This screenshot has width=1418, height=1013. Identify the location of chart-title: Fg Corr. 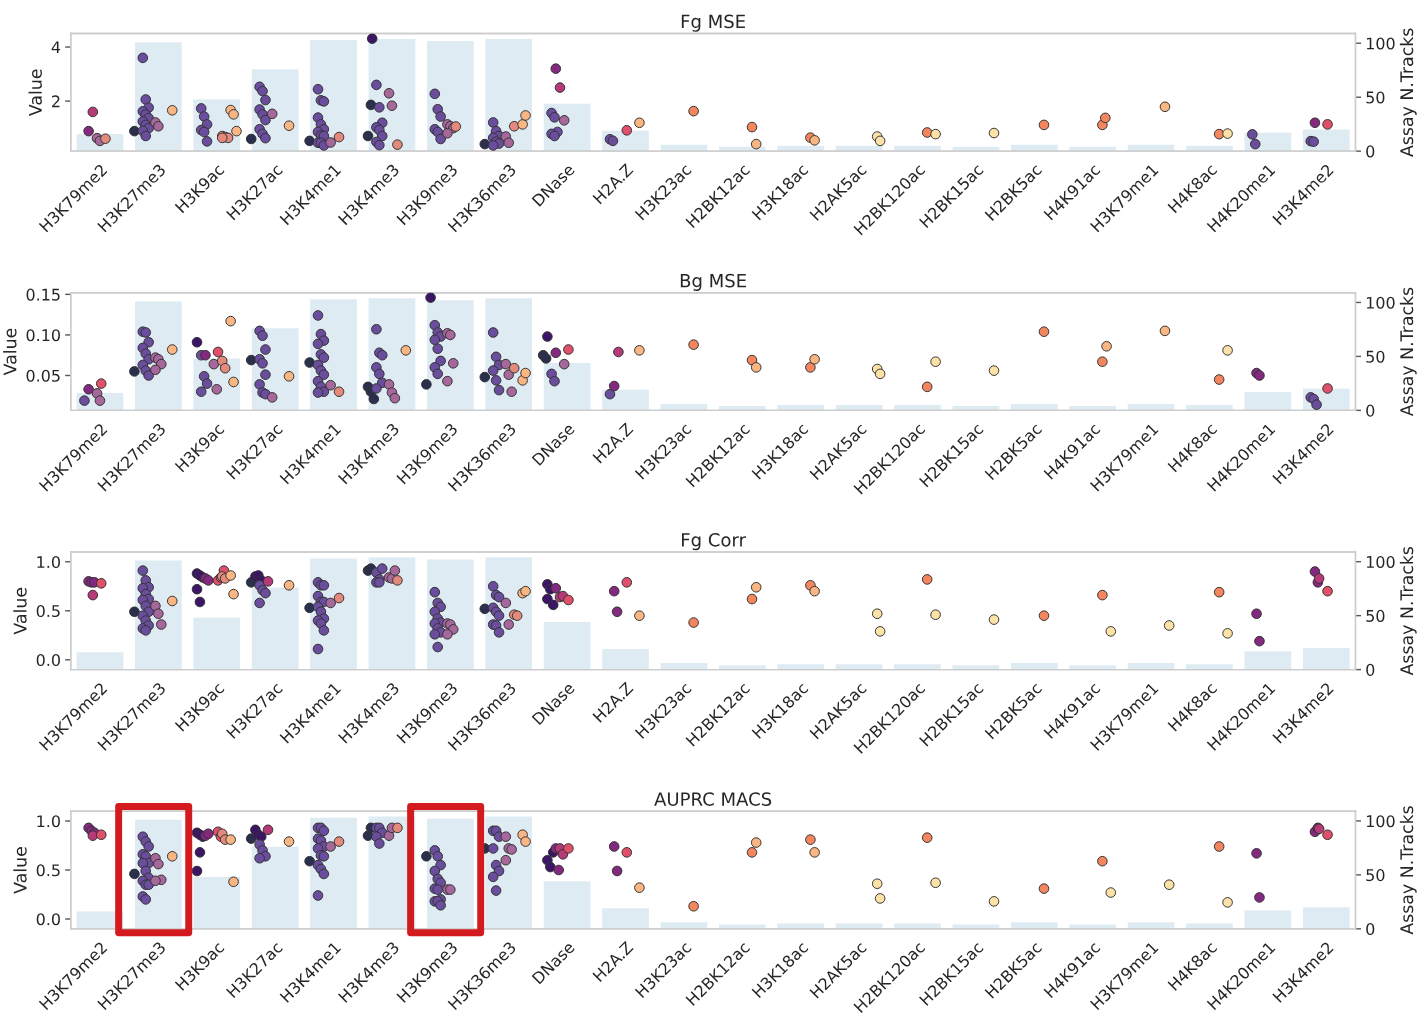
(714, 542).